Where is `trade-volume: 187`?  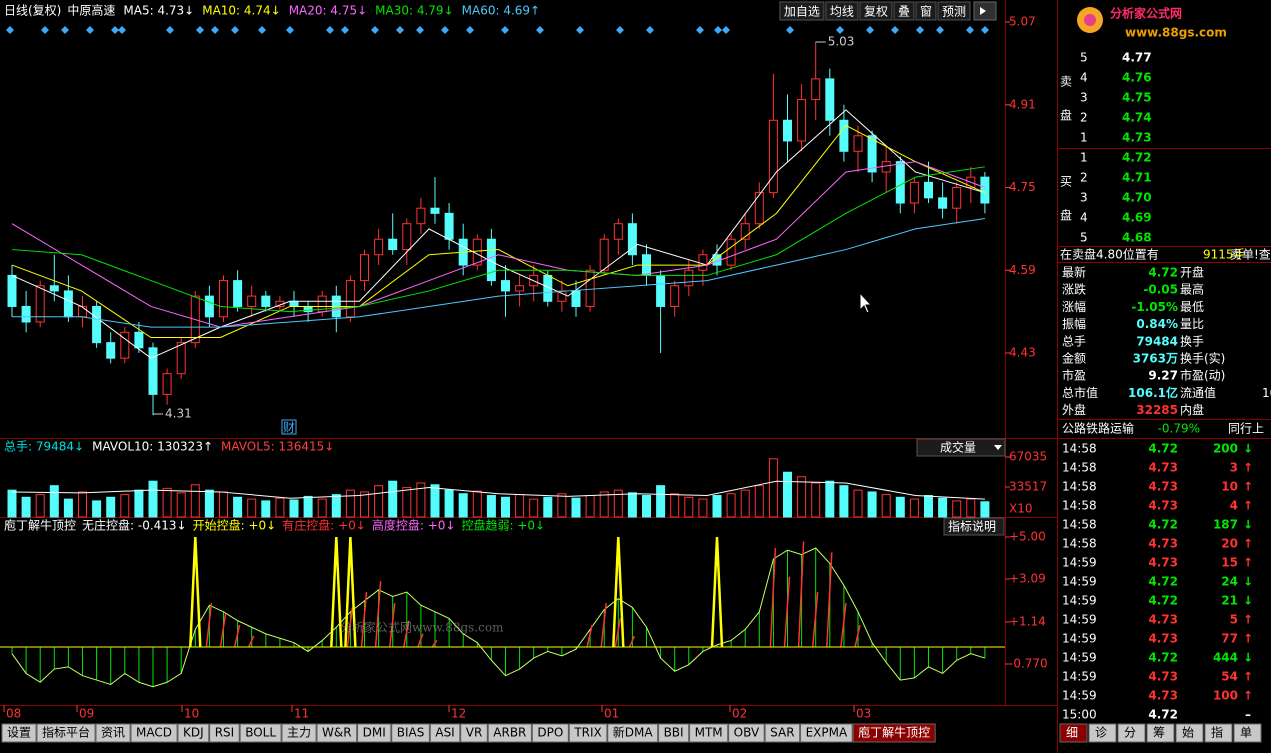
trade-volume: 187 is located at coordinates (1225, 525).